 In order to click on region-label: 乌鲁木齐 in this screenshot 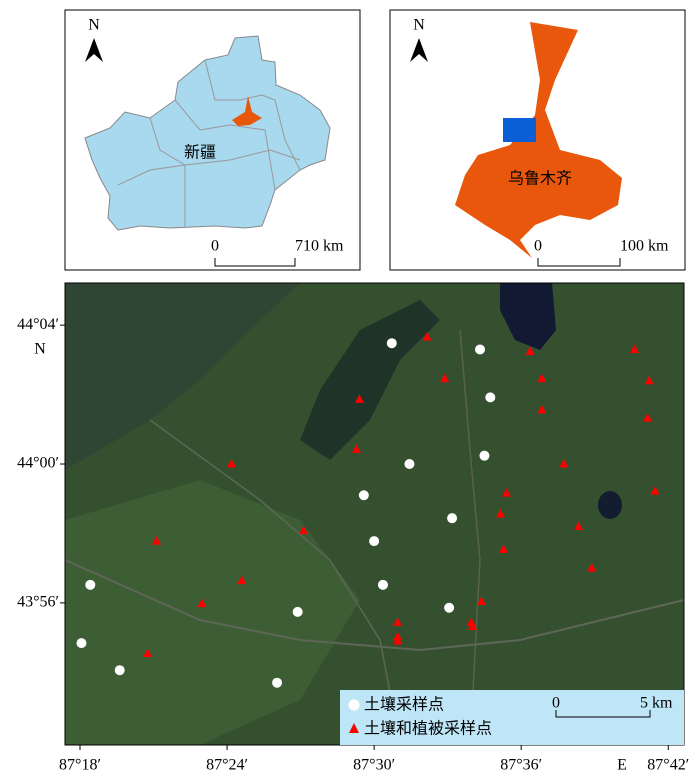, I will do `click(540, 179)`.